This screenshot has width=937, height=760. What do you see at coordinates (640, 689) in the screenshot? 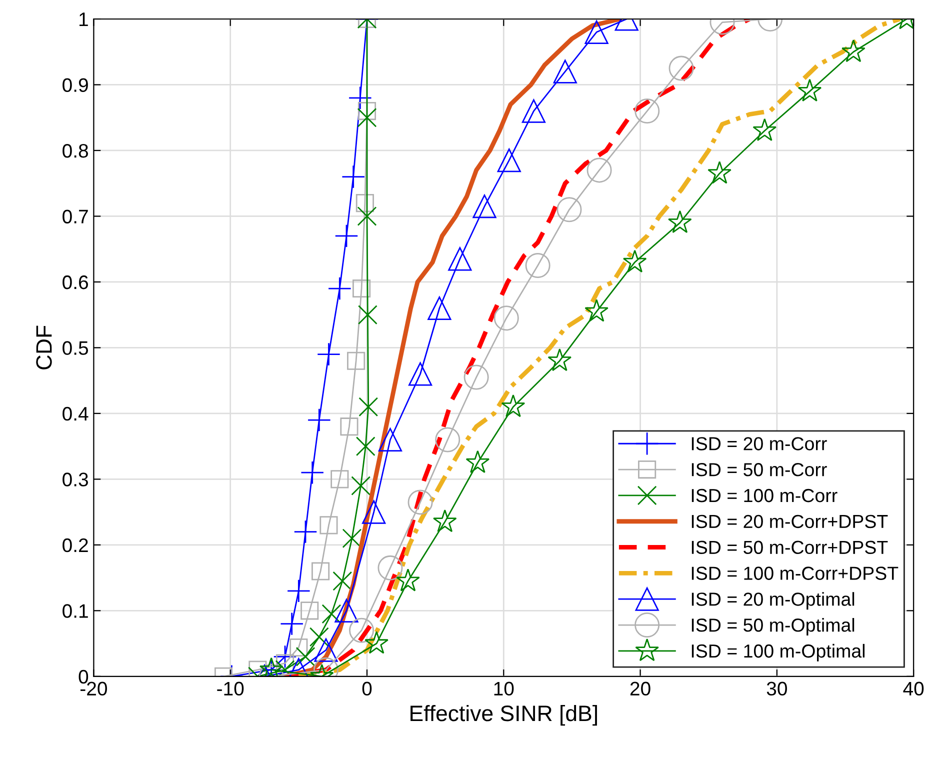
I see `x-tick-label: 20` at bounding box center [640, 689].